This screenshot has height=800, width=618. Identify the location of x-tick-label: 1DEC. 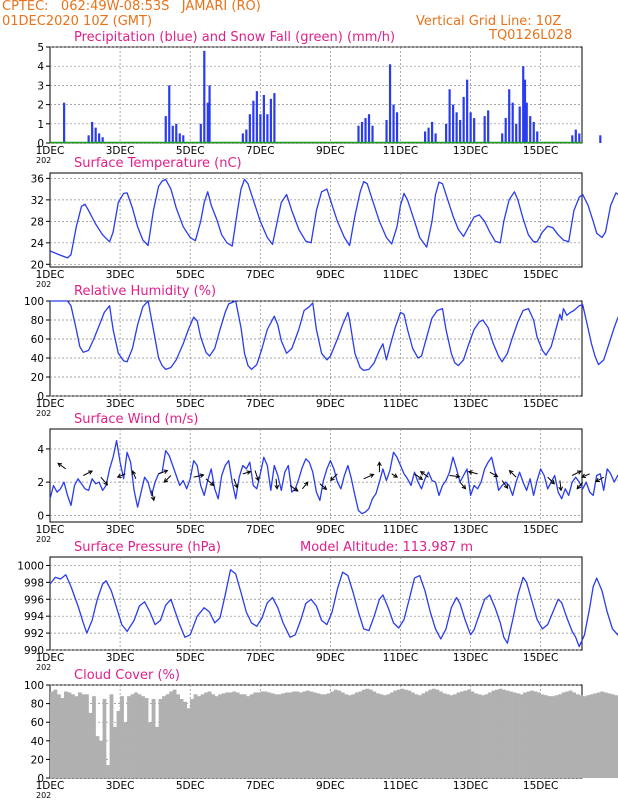
(50, 530).